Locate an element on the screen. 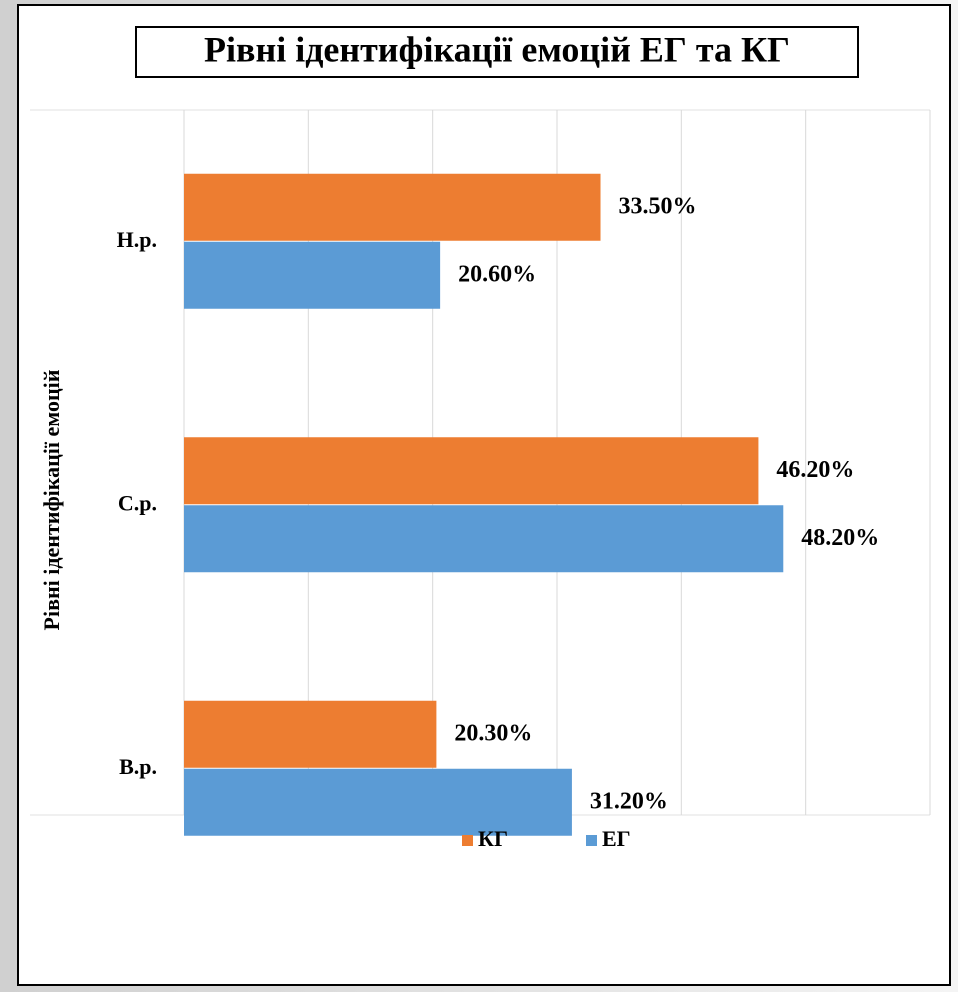 The image size is (958, 992). title-box is located at coordinates (497, 52).